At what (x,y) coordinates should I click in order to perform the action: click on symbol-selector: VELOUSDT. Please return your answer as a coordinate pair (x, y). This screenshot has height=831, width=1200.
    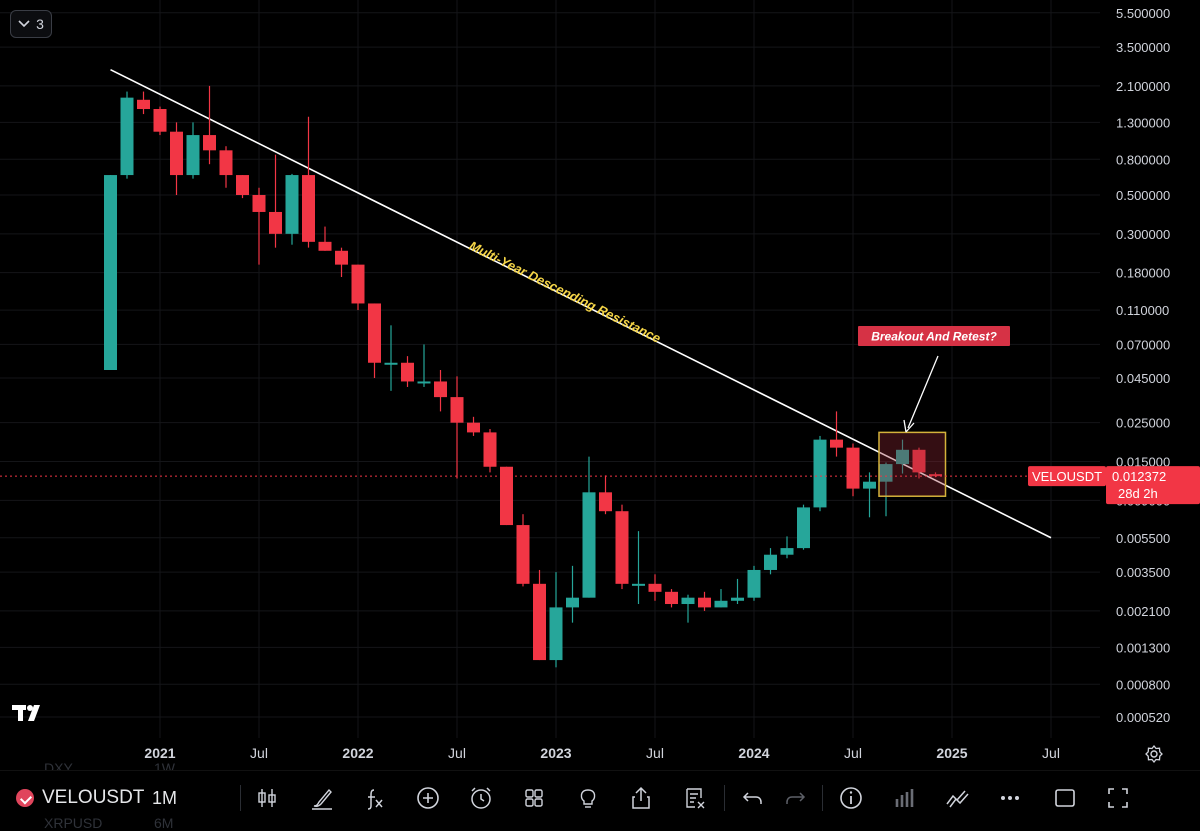
    Looking at the image, I should click on (80, 798).